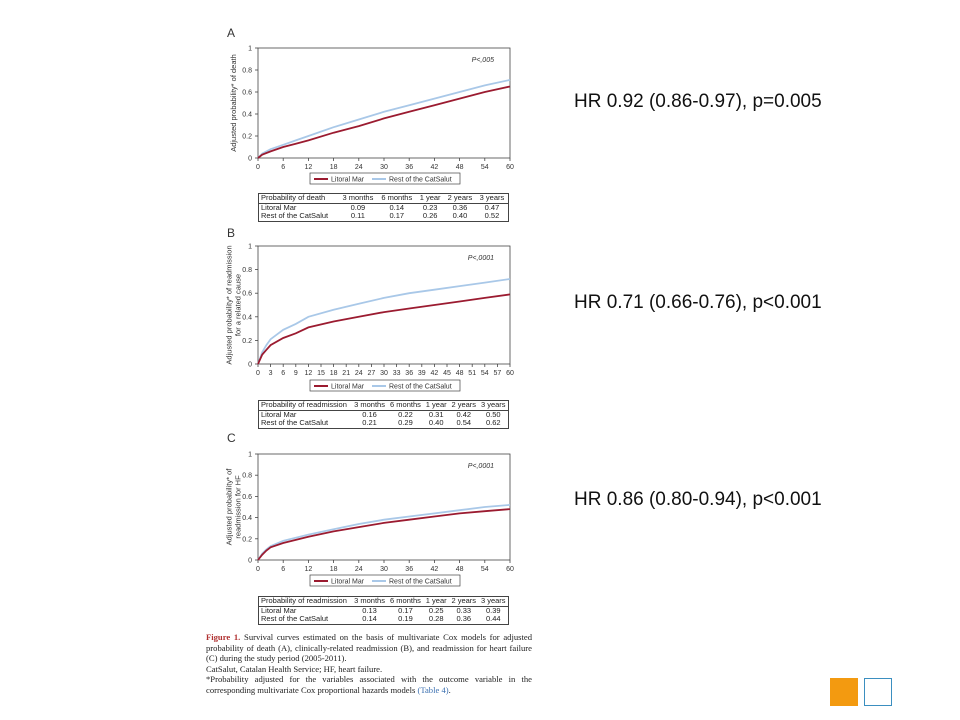  Describe the element at coordinates (430, 215) in the screenshot. I see `table-cell: 0.26` at that location.